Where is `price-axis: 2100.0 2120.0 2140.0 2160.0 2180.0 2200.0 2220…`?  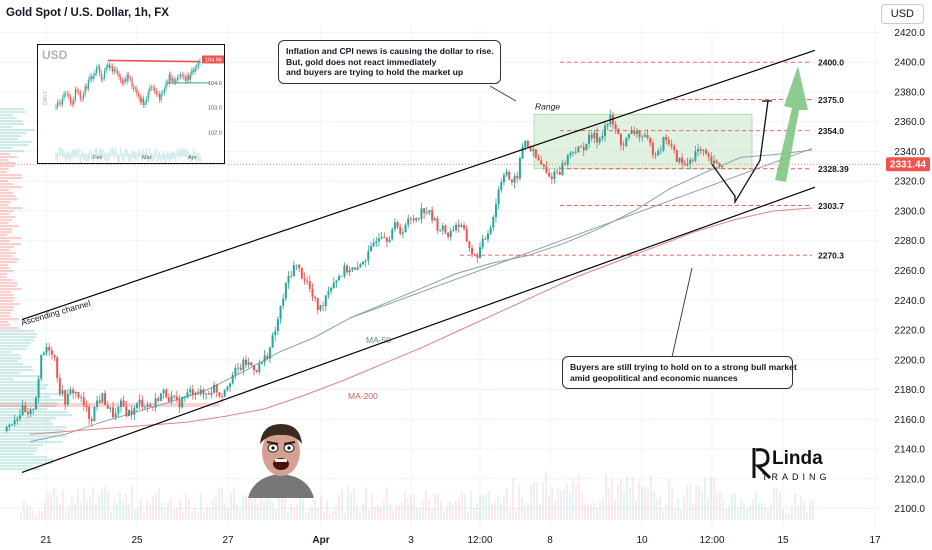 price-axis: 2100.0 2120.0 2140.0 2160.0 2180.0 2200.0 2220… is located at coordinates (909, 271).